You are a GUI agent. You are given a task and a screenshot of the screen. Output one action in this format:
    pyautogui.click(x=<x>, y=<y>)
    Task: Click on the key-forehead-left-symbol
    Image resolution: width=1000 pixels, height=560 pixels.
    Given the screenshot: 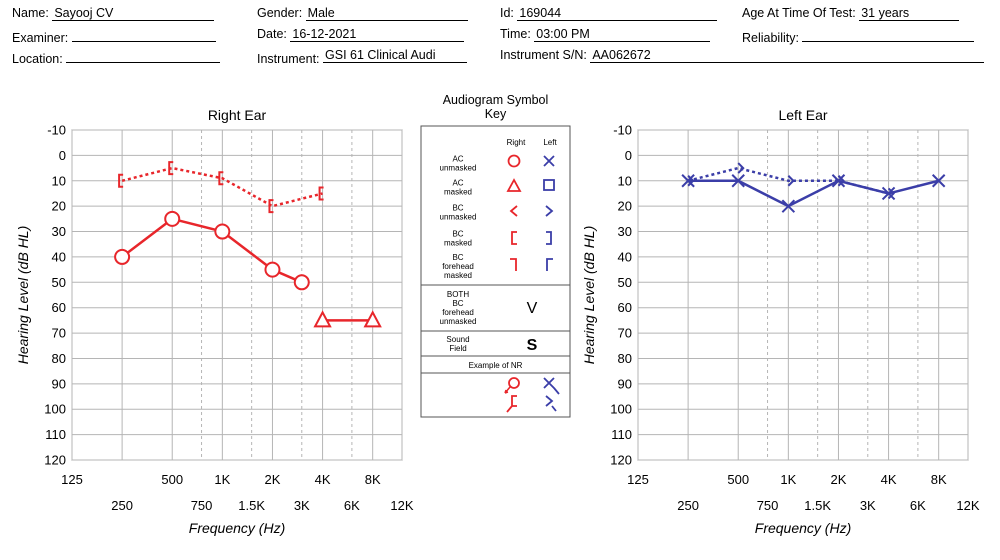 What is the action you would take?
    pyautogui.click(x=549, y=264)
    